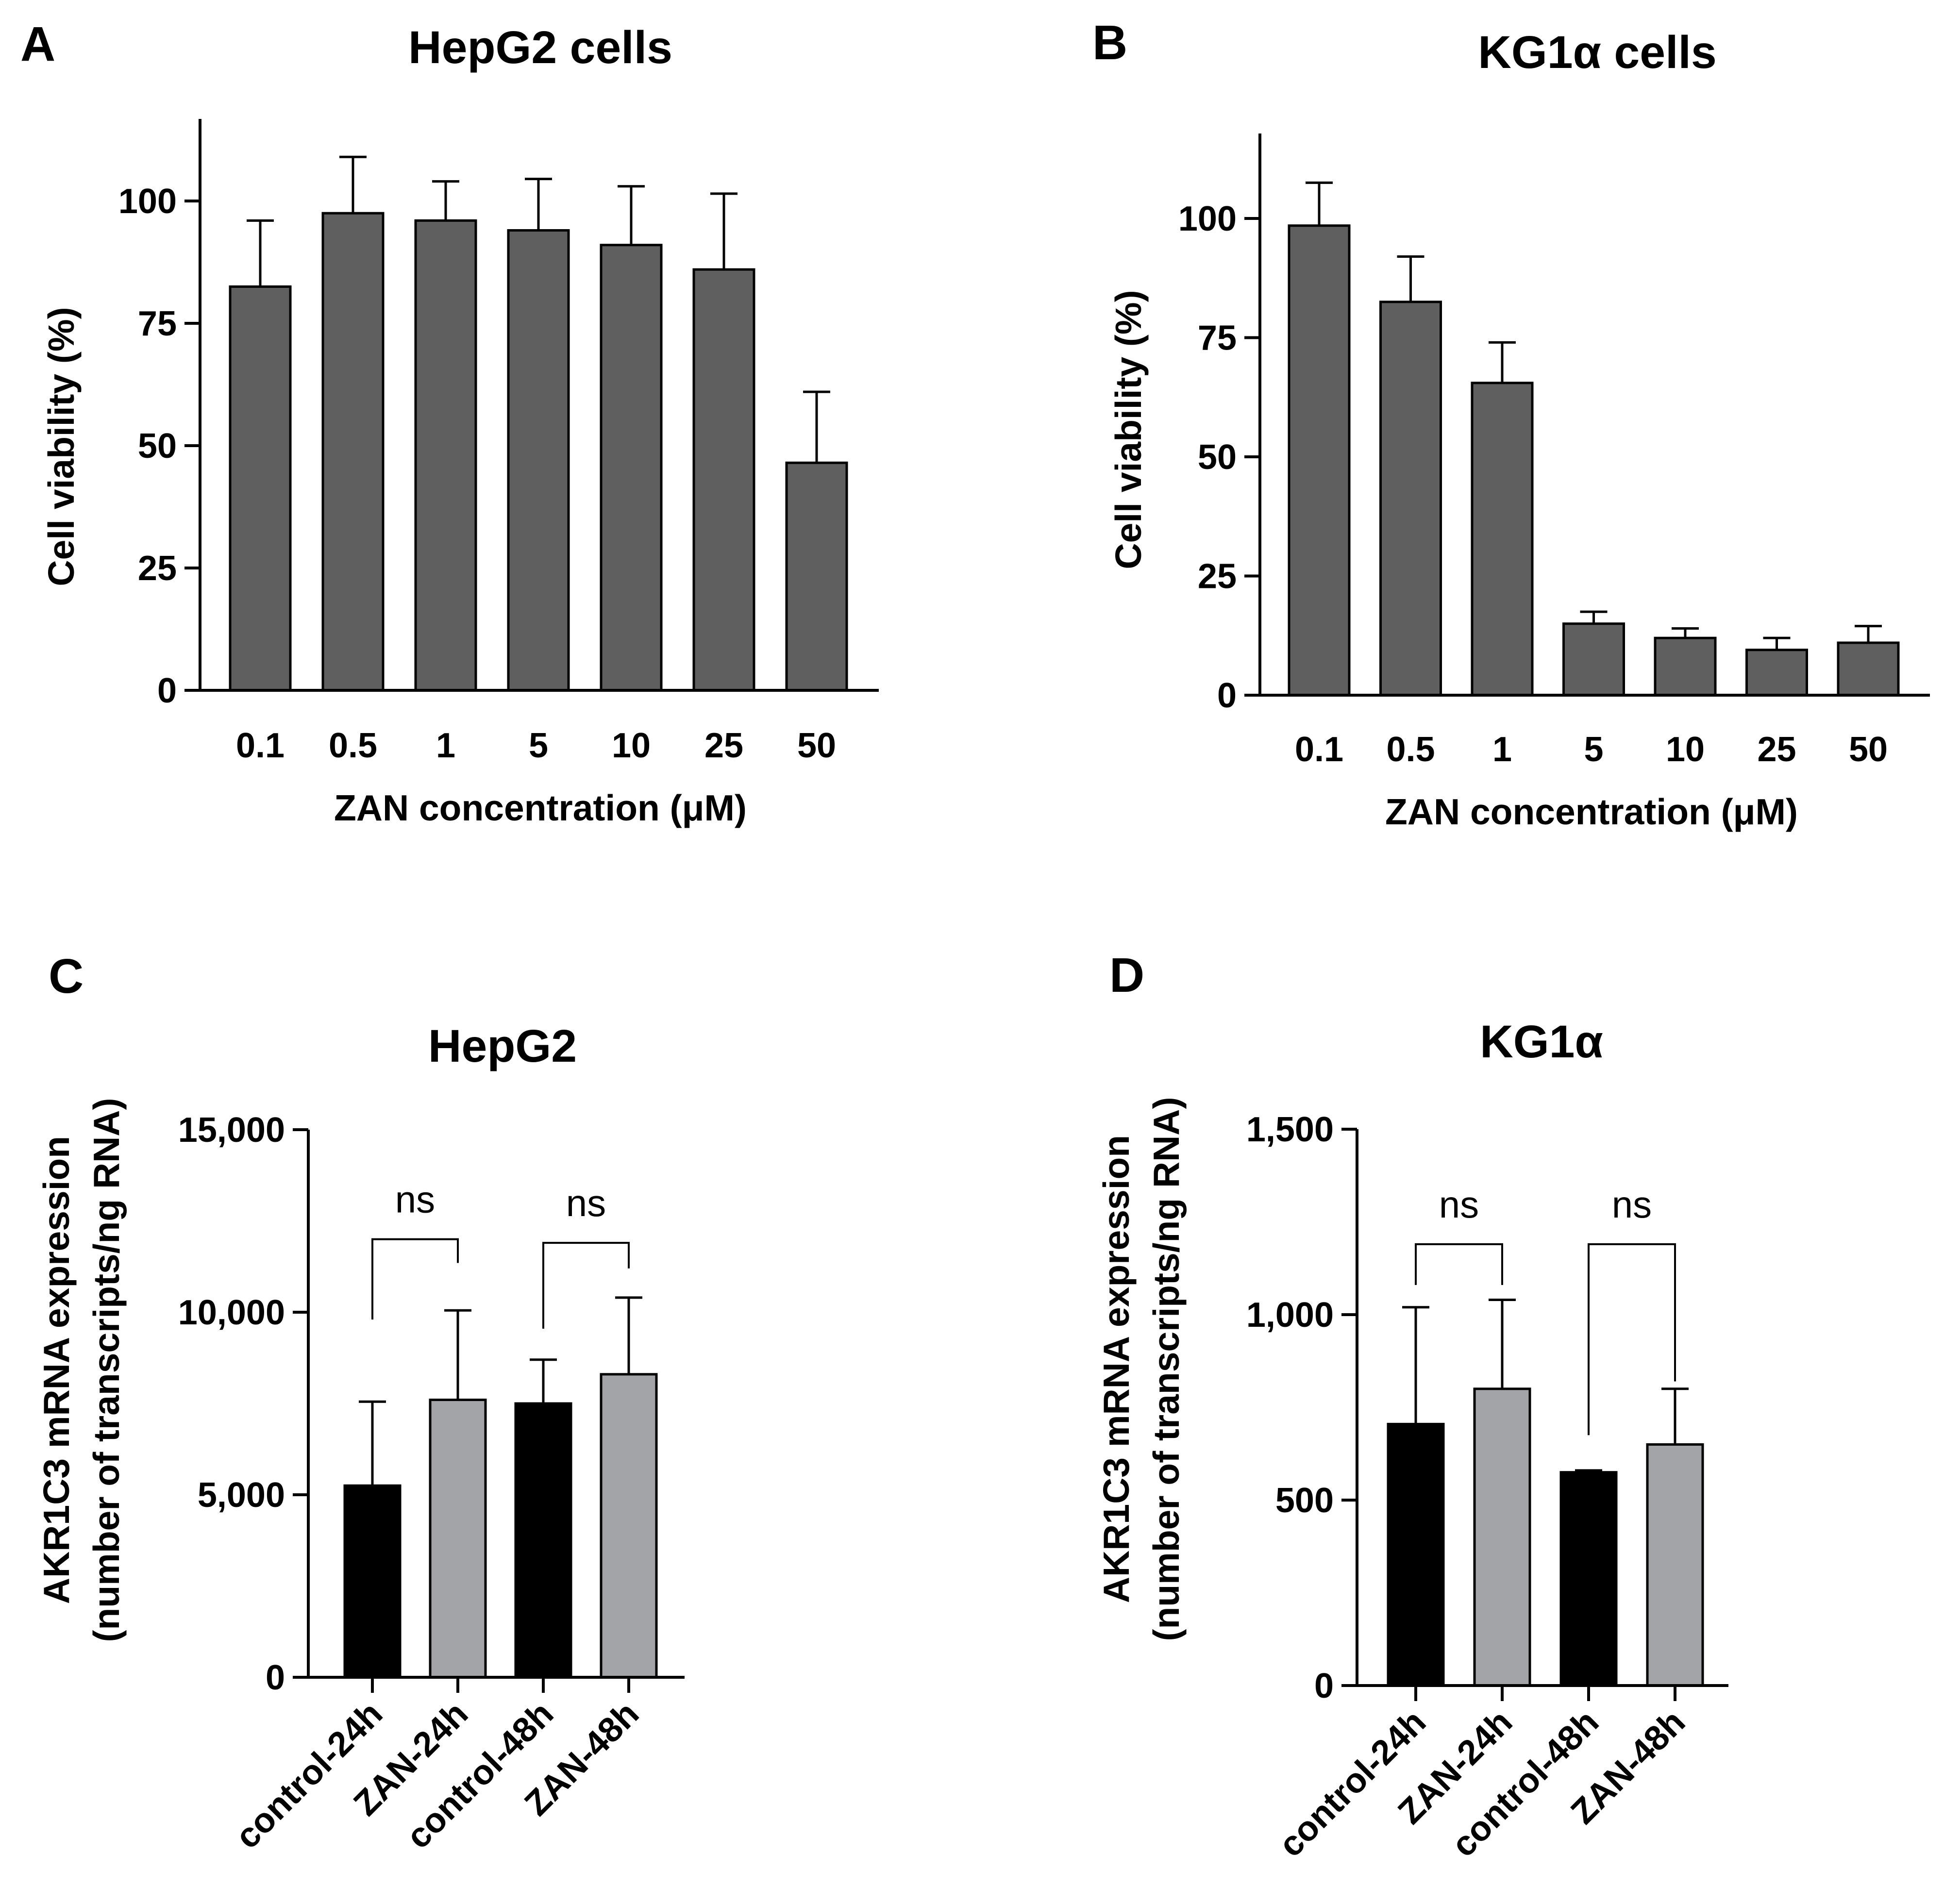 The width and height of the screenshot is (1944, 1904). I want to click on panel-letter-d: D, so click(1126, 975).